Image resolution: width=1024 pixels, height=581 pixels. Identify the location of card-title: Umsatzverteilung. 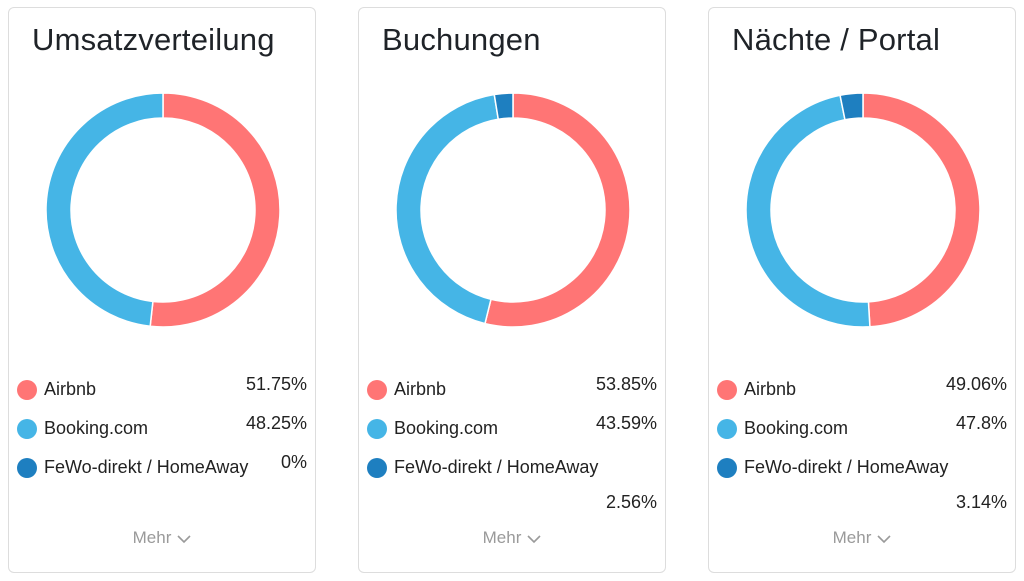
(153, 39).